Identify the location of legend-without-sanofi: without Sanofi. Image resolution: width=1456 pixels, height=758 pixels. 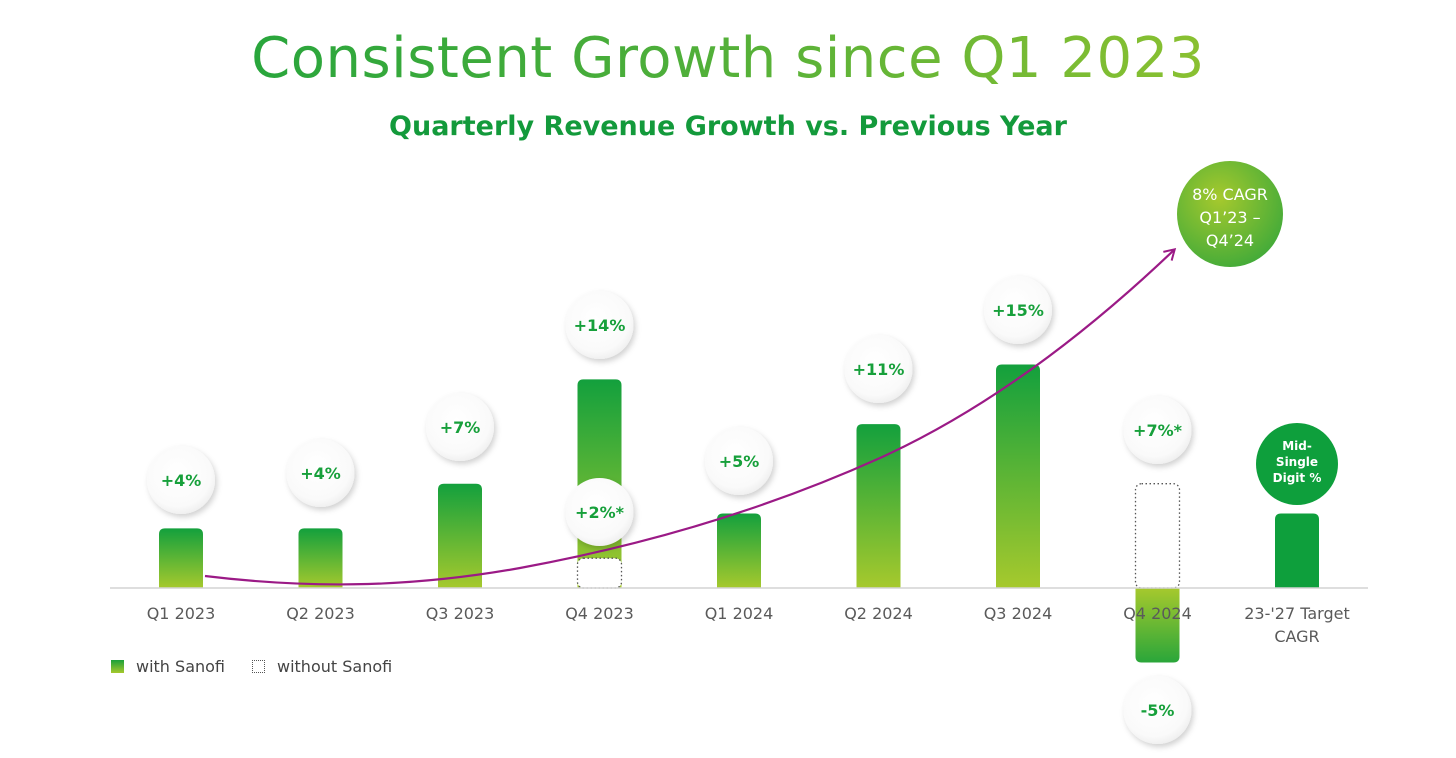
(322, 666).